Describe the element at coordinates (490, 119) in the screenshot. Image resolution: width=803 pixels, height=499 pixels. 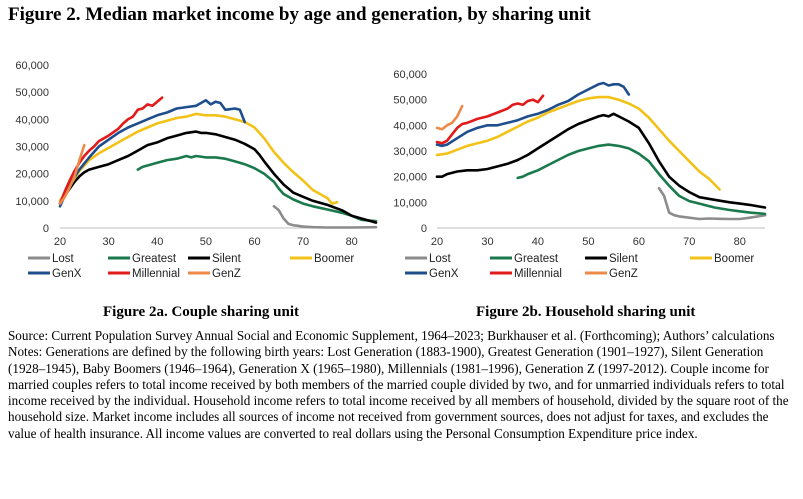
I see `series-line-millennial` at that location.